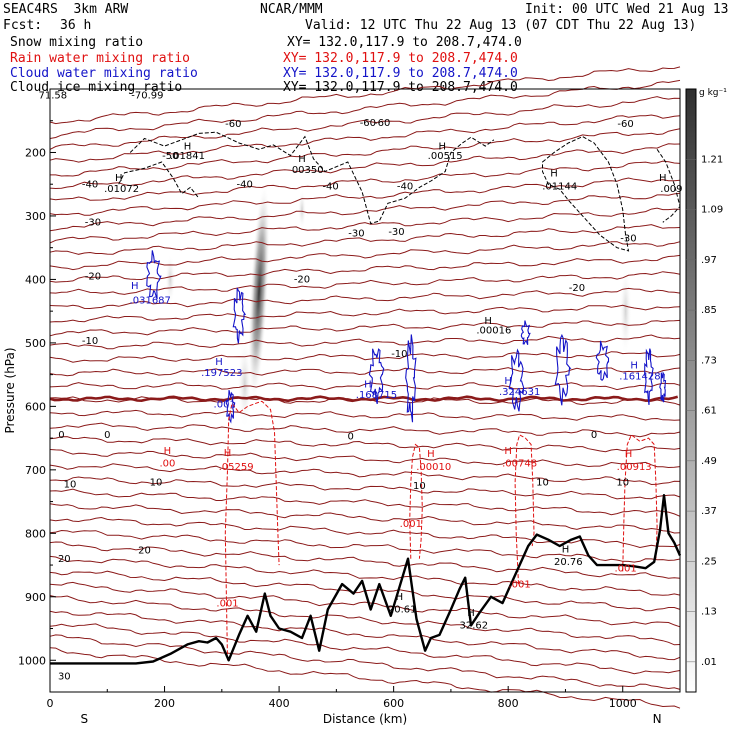  Describe the element at coordinates (170, 279) in the screenshot. I see `snow-west` at that location.